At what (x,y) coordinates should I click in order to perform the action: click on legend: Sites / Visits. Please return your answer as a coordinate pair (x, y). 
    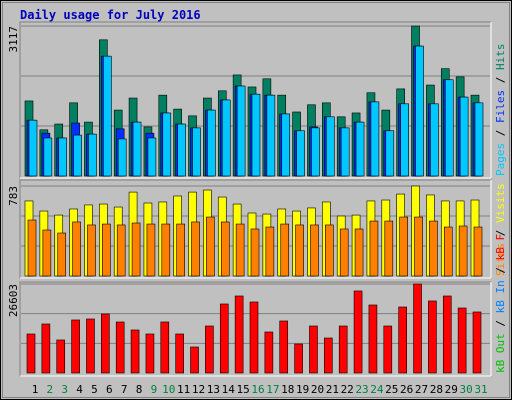
    Looking at the image, I should click on (500, 229).